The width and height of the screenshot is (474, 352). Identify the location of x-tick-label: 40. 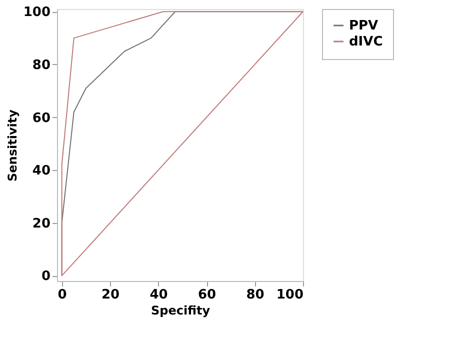
(159, 295).